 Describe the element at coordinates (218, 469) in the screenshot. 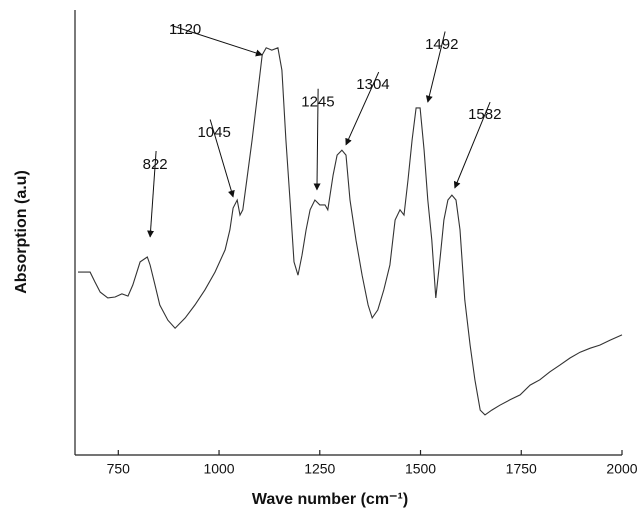

I see `x-tick-label: 1000` at that location.